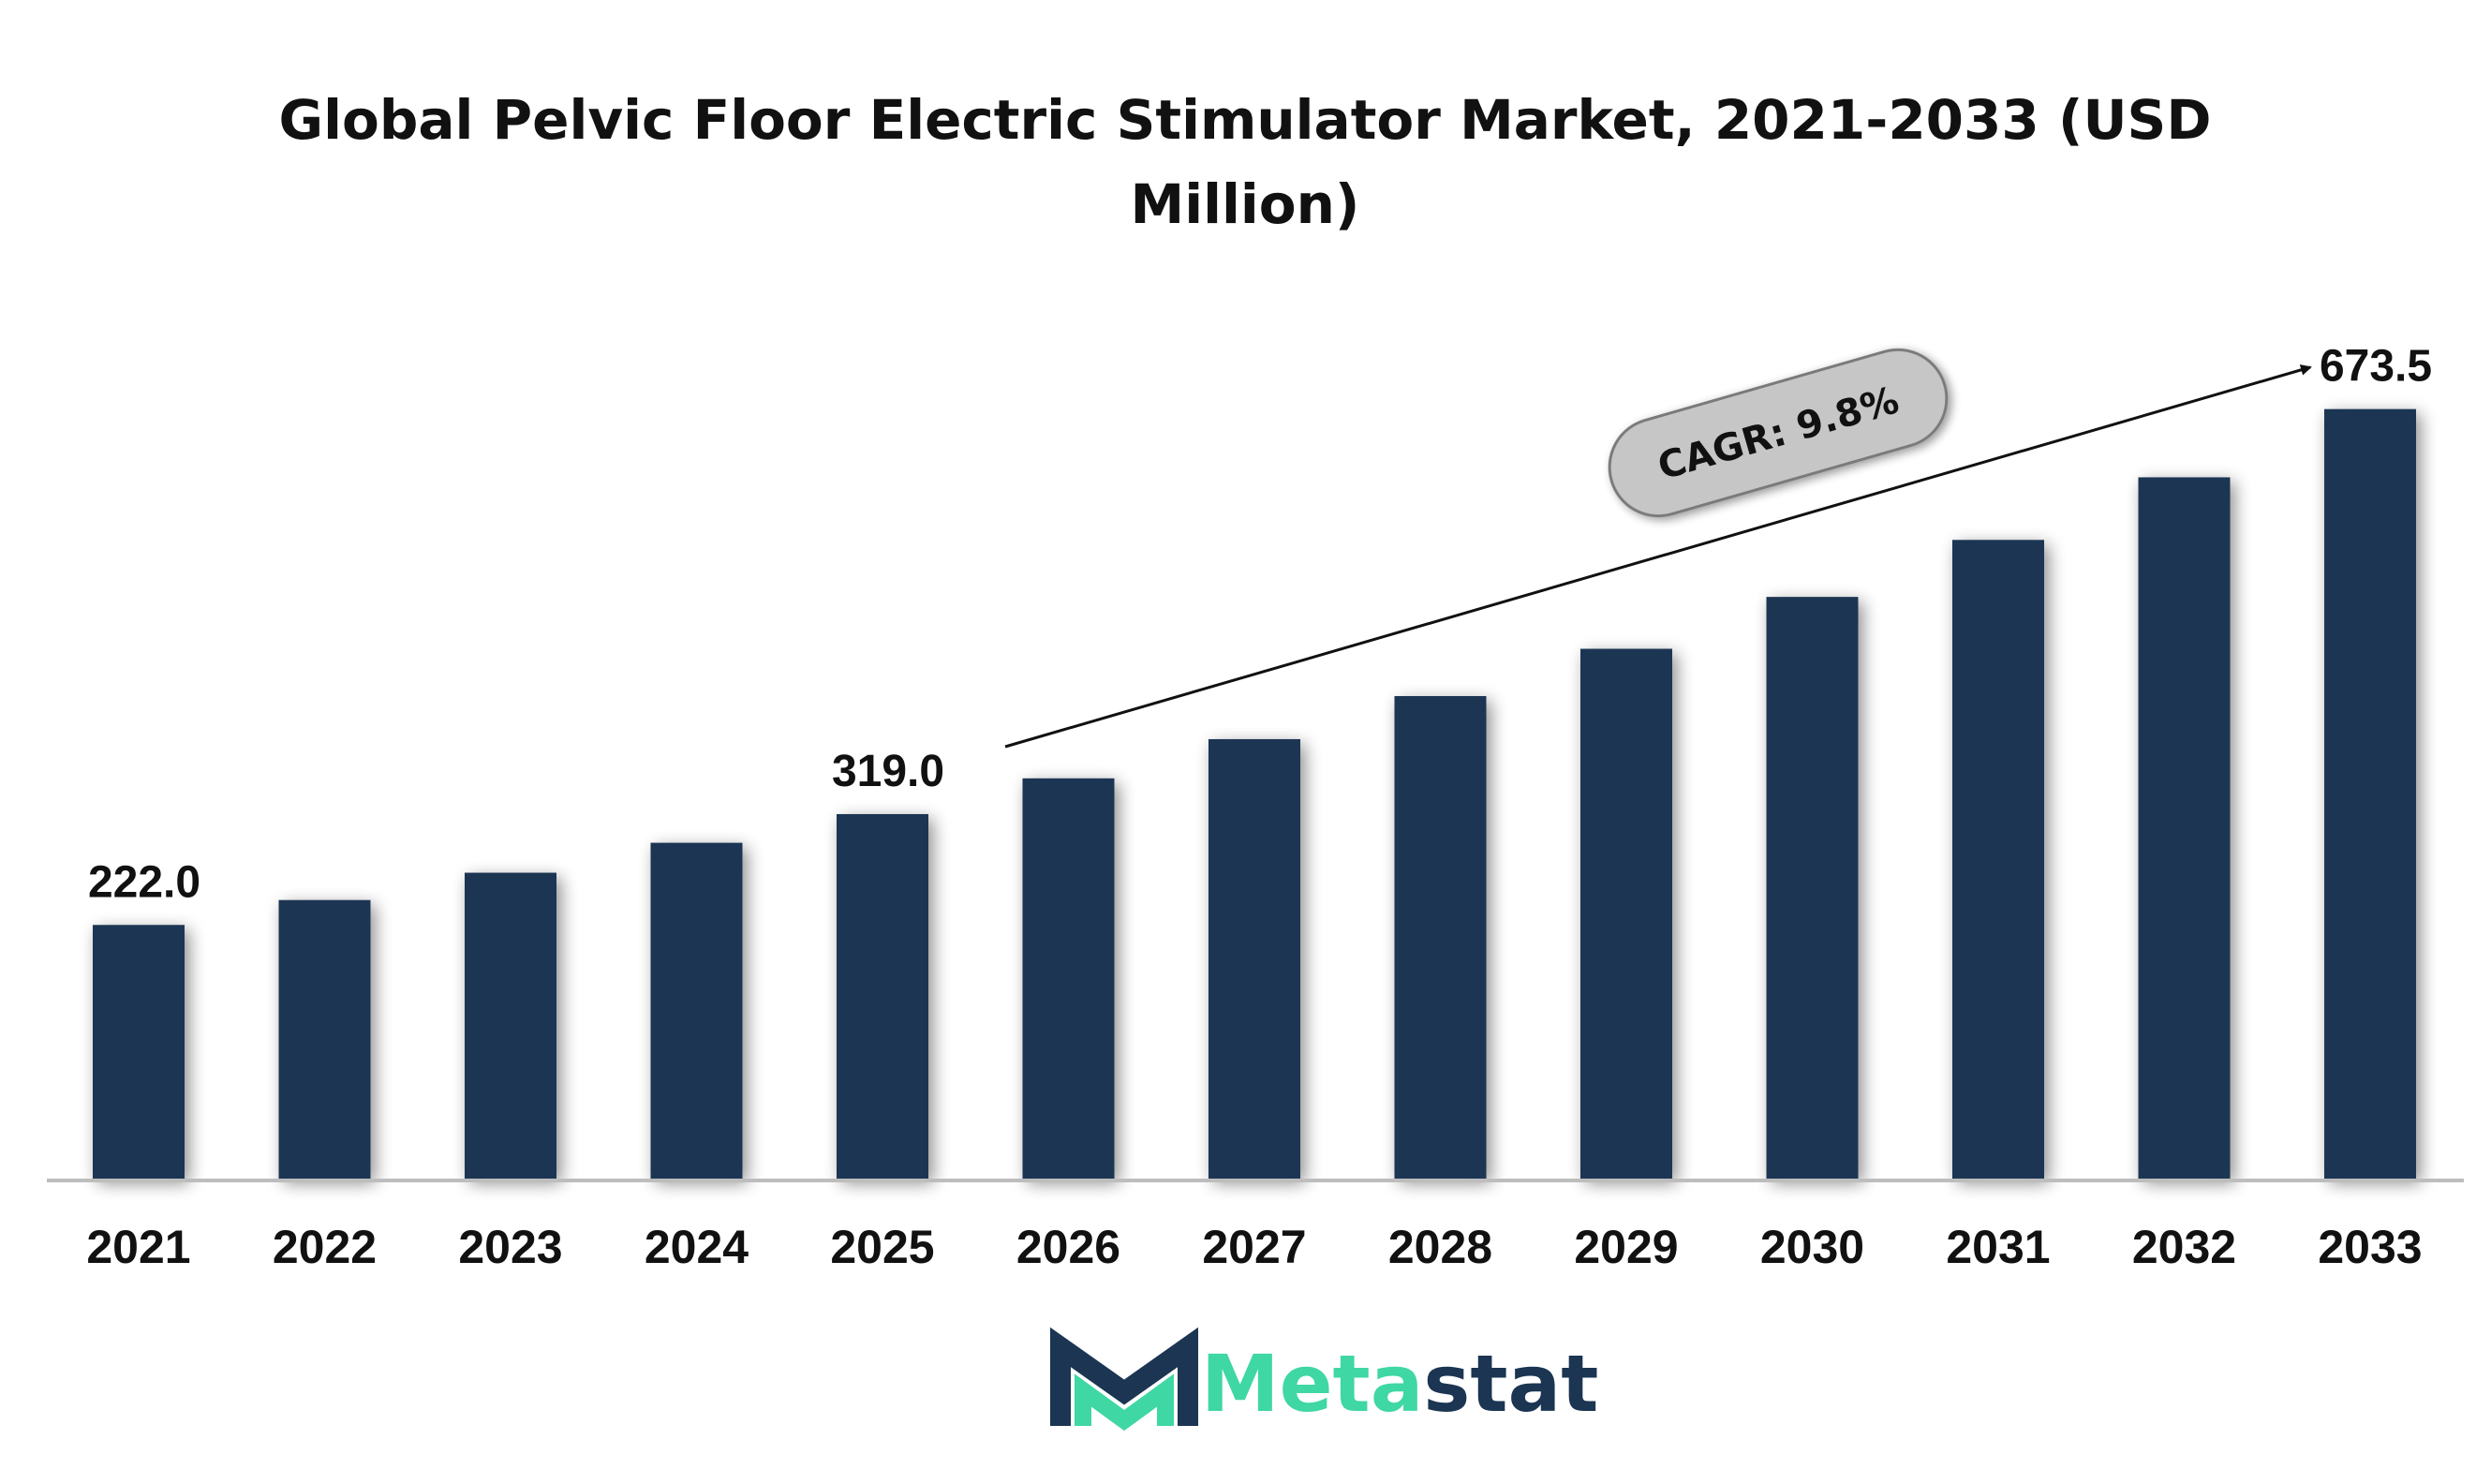 The width and height of the screenshot is (2491, 1484). I want to click on x-tick-2025: 2025, so click(882, 1247).